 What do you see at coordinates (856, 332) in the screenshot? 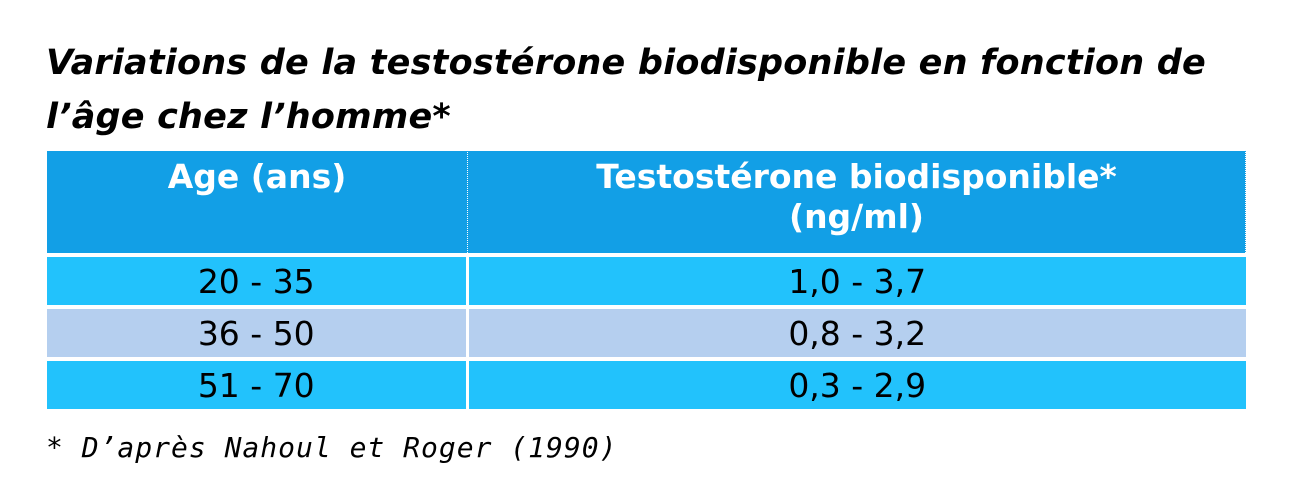
I see `cell-testosterone: 0,8 - 3,2` at bounding box center [856, 332].